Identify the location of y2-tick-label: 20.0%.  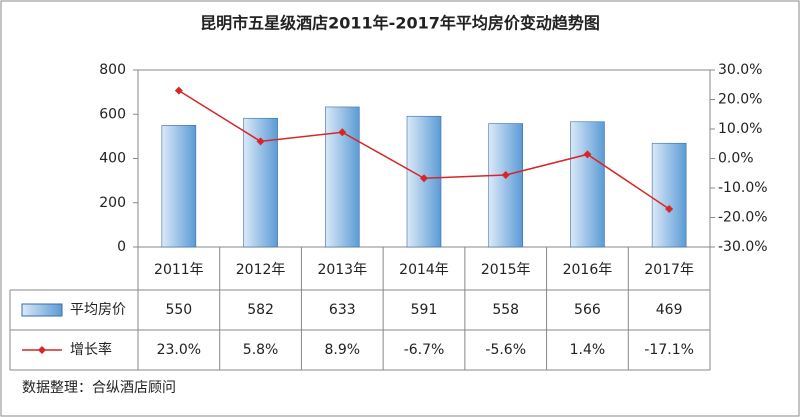
(740, 100).